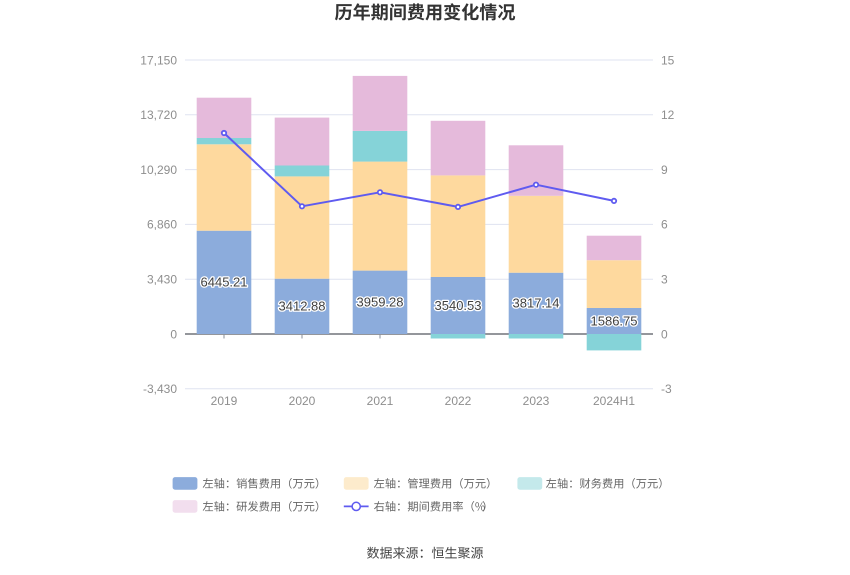  What do you see at coordinates (302, 401) in the screenshot?
I see `svg-text: 2020` at bounding box center [302, 401].